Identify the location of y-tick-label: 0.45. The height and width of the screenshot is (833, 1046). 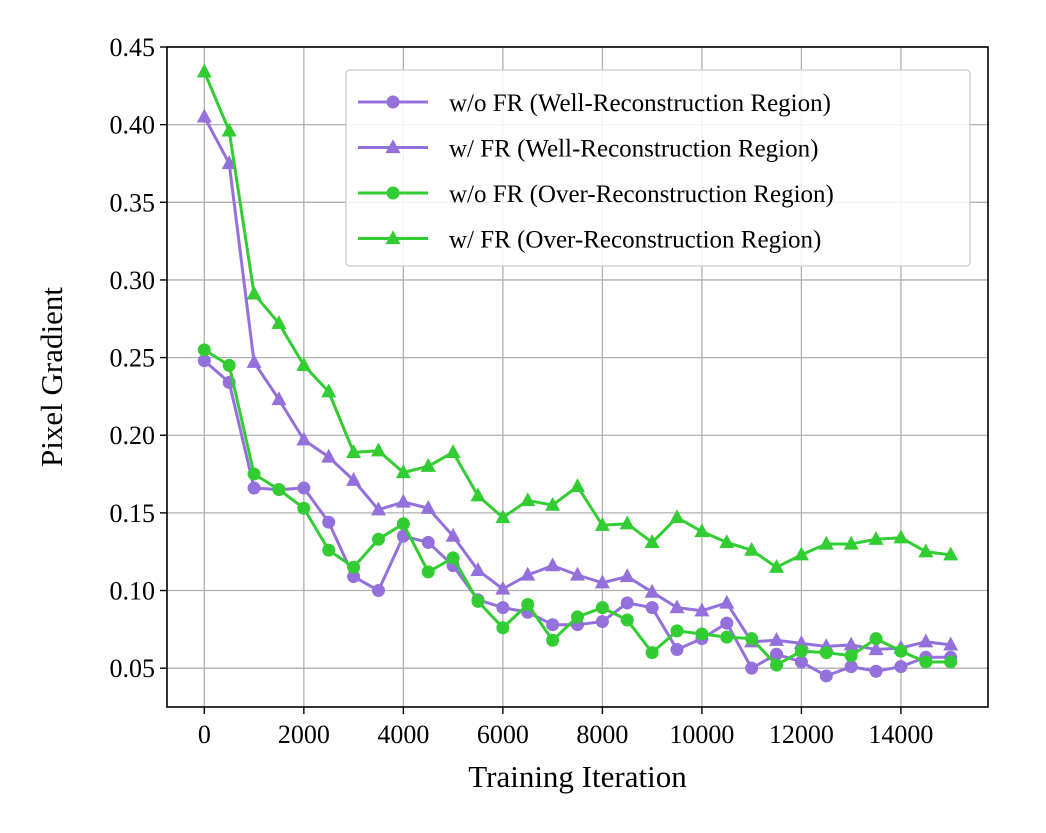
(133, 47).